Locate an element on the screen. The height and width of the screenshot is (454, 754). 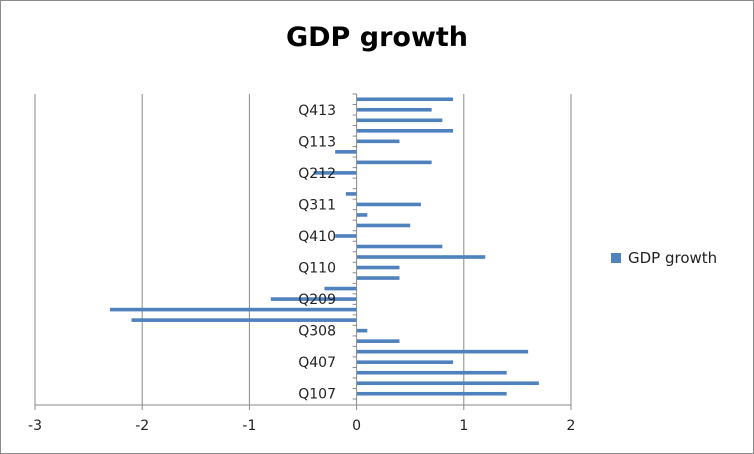
legend-label: GDP growth is located at coordinates (673, 258).